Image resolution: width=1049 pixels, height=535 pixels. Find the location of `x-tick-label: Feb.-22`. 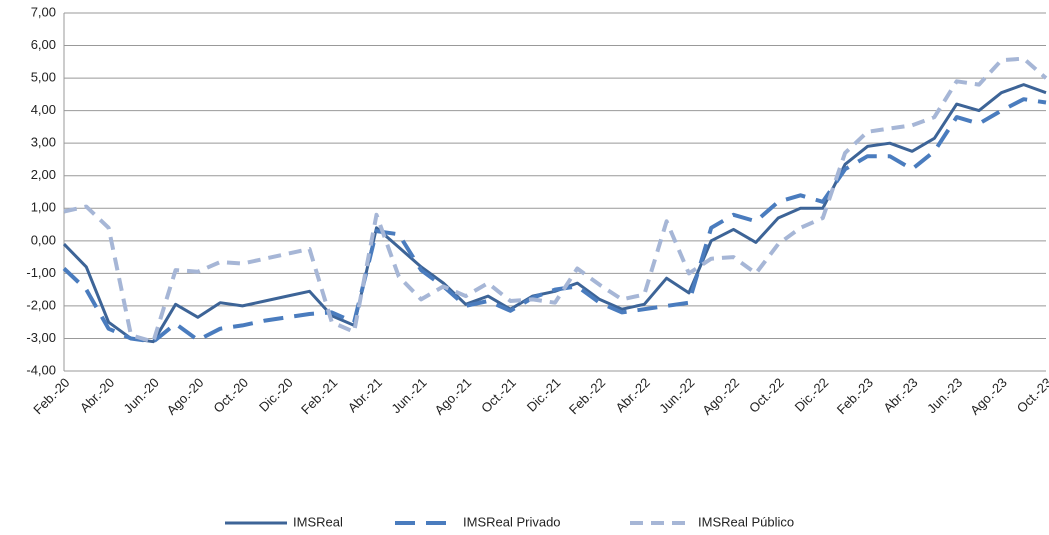

x-tick-label: Feb.-22 is located at coordinates (587, 396).